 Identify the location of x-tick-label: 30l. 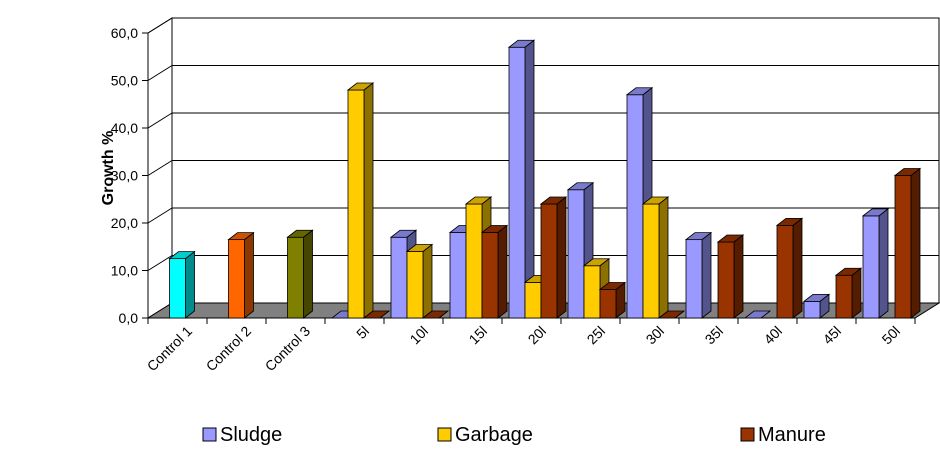
(655, 335).